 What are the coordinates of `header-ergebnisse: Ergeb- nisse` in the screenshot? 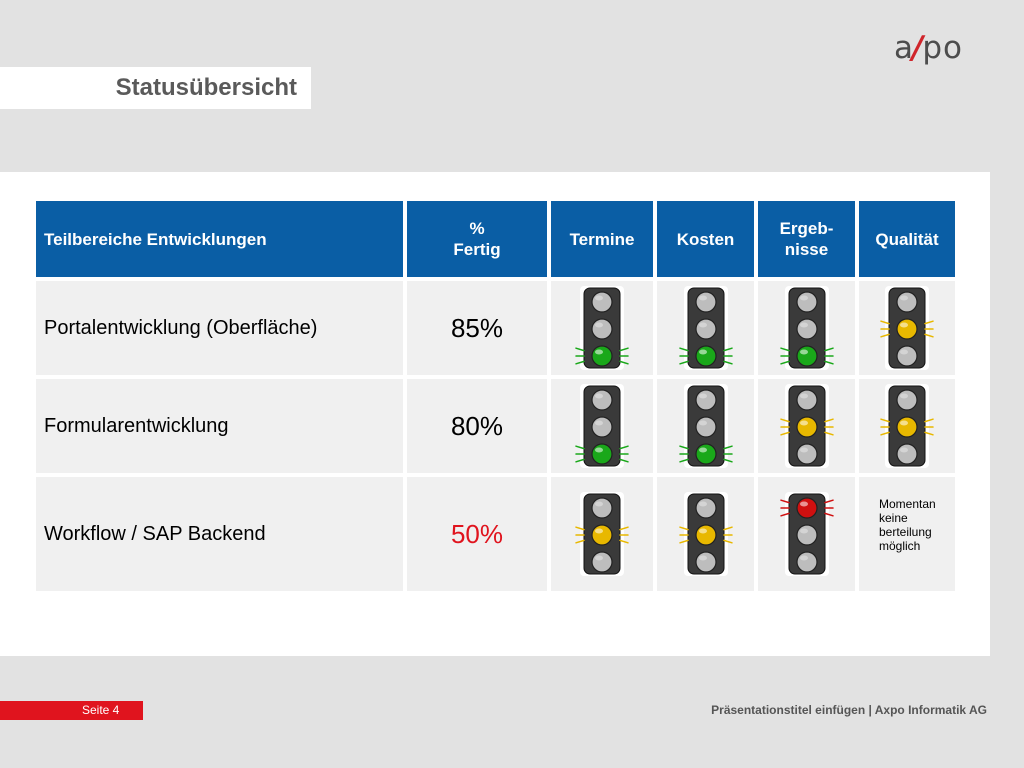 It's located at (808, 241).